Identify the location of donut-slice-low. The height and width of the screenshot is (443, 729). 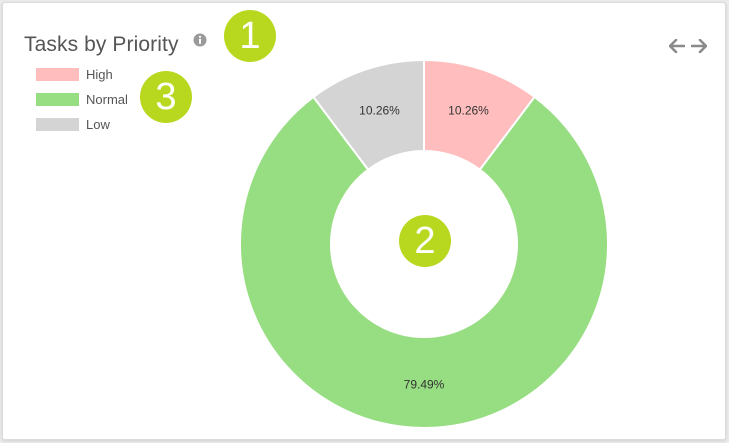
(368, 115).